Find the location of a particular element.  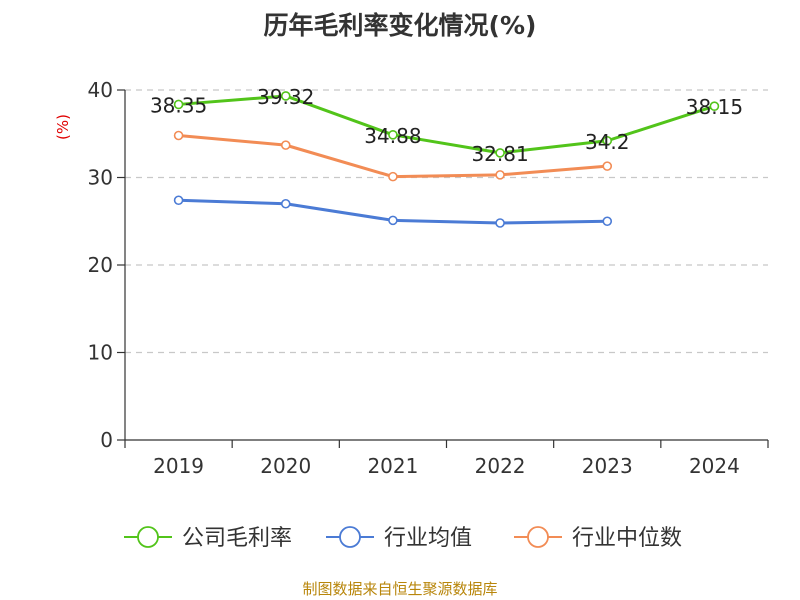

data-label: 38.35 is located at coordinates (178, 105).